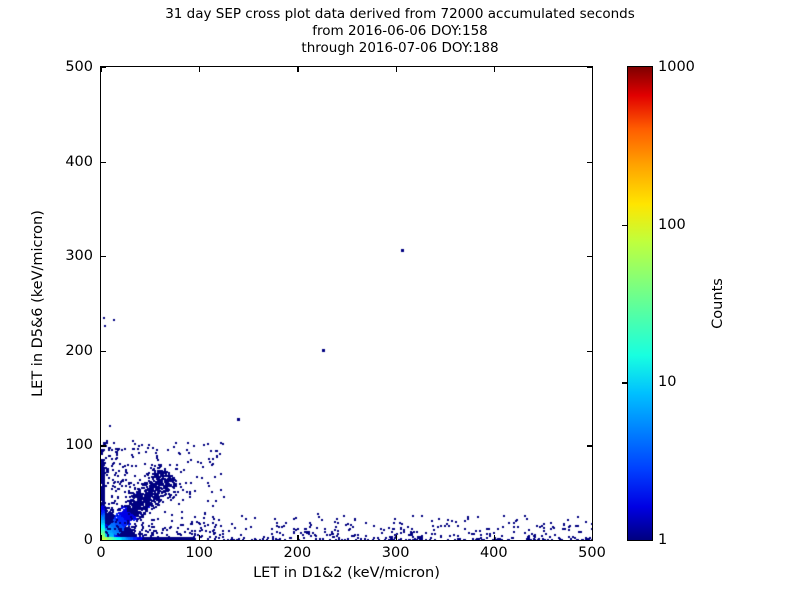 The height and width of the screenshot is (600, 800). Describe the element at coordinates (79, 67) in the screenshot. I see `y-tick-label: 500` at that location.